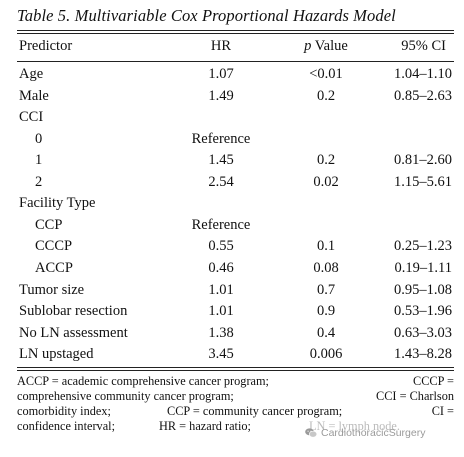 This screenshot has height=457, width=464. I want to click on table-row: 2 2.54 0.02 1.15–5.61, so click(232, 184).